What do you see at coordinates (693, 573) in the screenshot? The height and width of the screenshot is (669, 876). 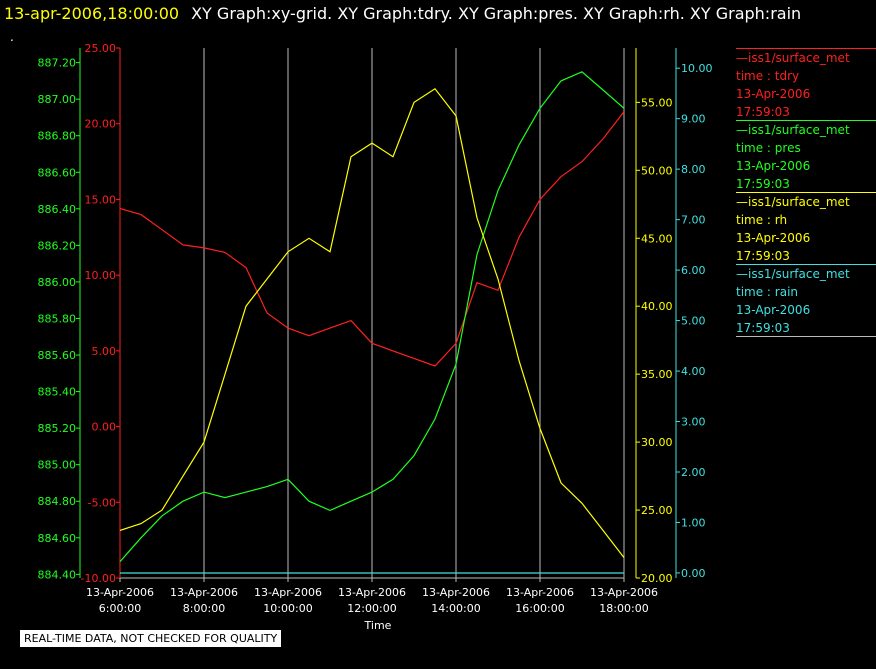 I see `rain-tick-label: 0.00` at bounding box center [693, 573].